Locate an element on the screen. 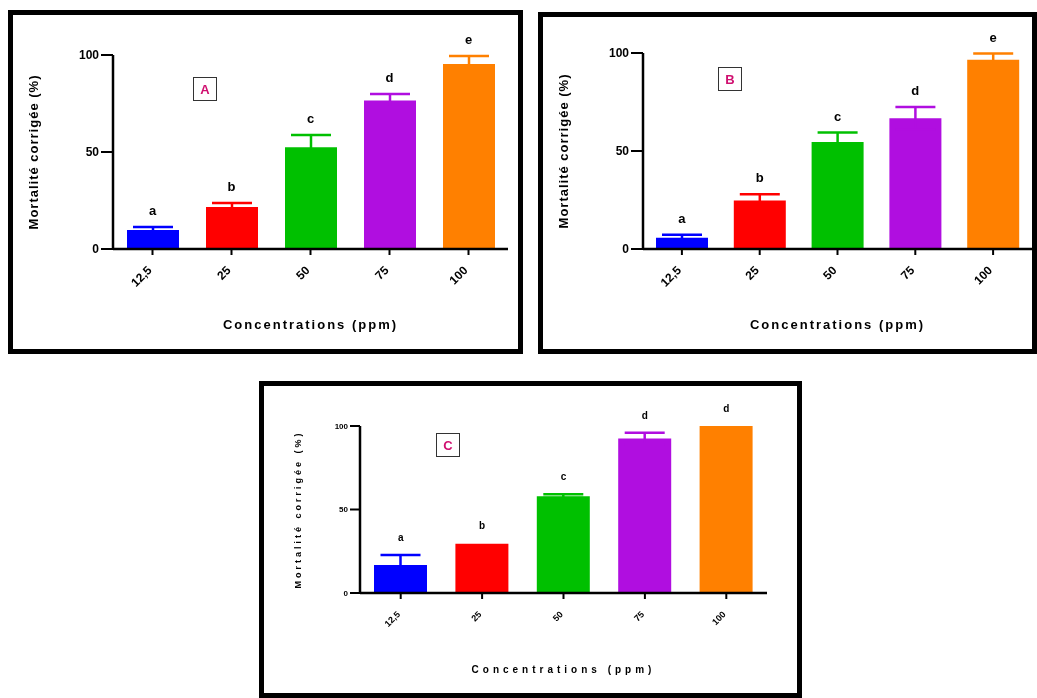 Image resolution: width=1037 pixels, height=698 pixels. annotation: B is located at coordinates (730, 79).